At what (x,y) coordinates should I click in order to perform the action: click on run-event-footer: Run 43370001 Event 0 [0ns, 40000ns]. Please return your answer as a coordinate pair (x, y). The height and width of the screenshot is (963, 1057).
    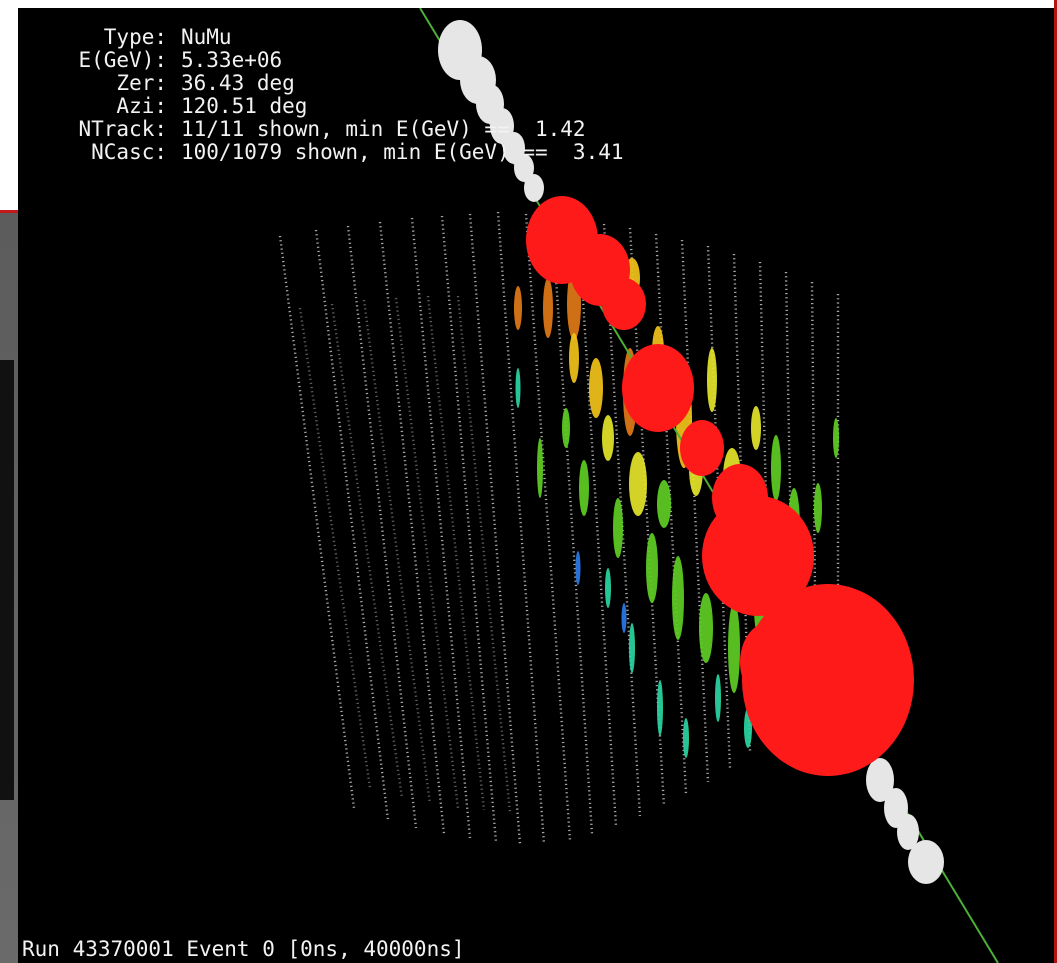
    Looking at the image, I should click on (243, 949).